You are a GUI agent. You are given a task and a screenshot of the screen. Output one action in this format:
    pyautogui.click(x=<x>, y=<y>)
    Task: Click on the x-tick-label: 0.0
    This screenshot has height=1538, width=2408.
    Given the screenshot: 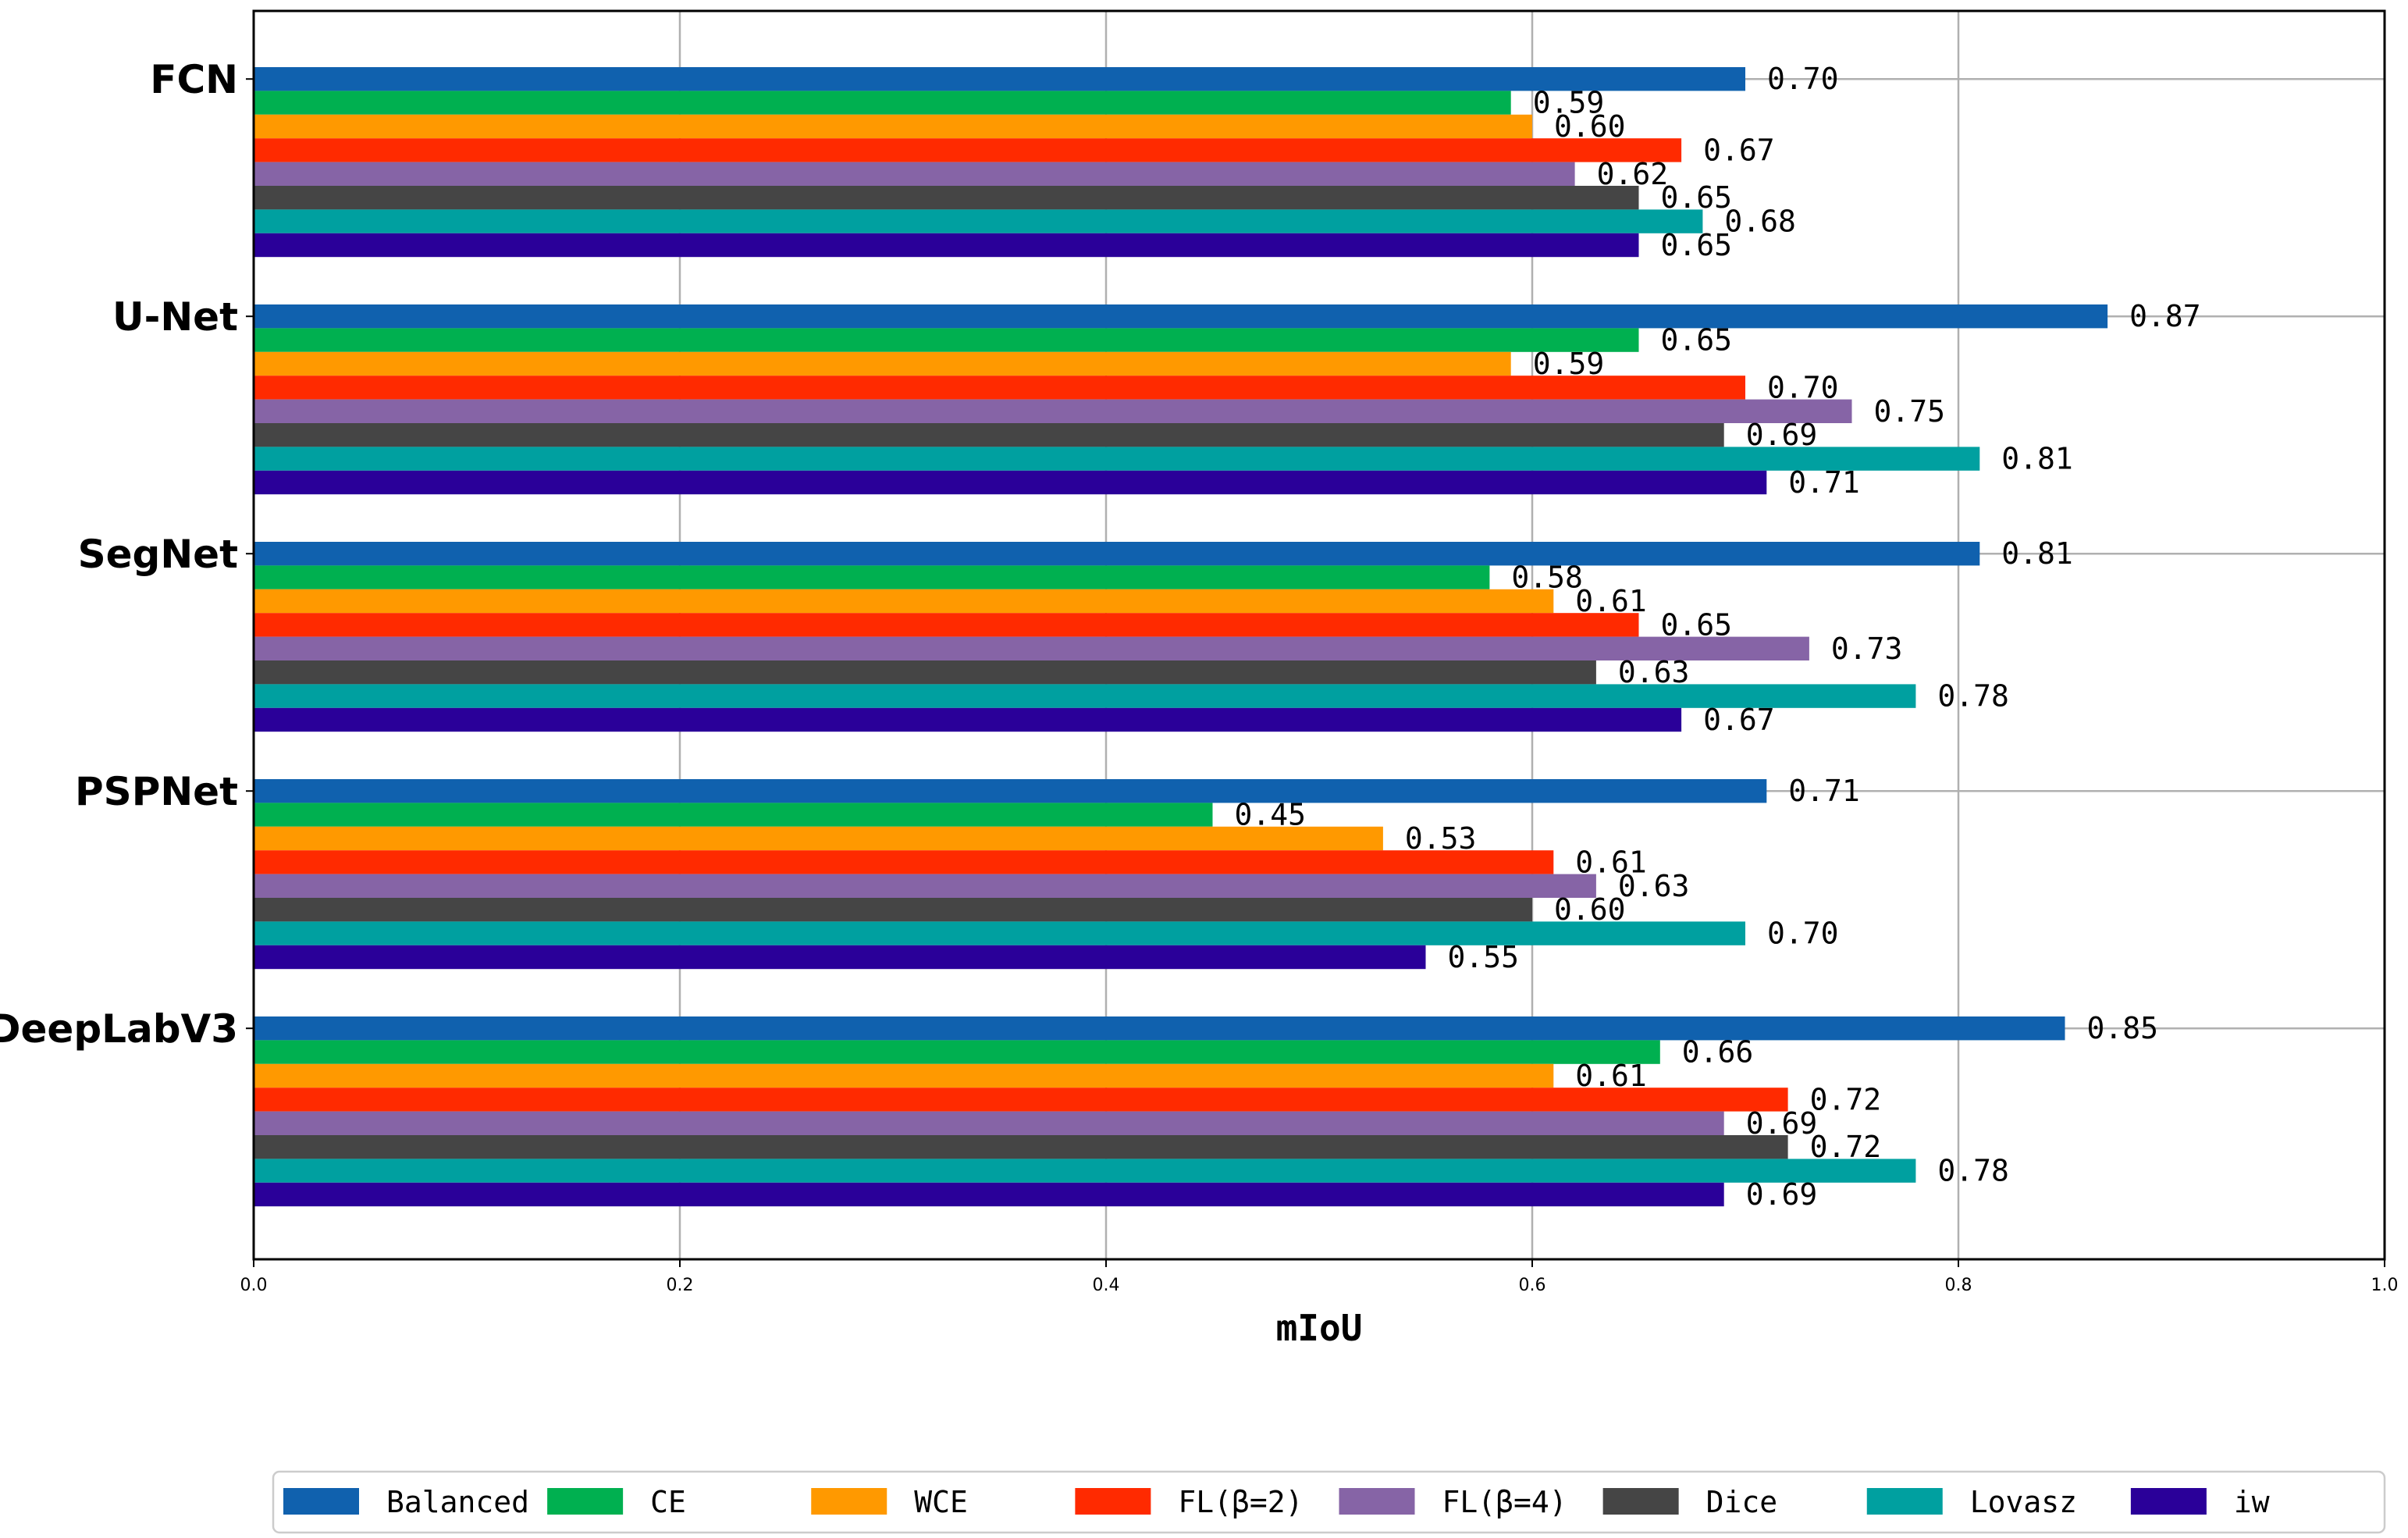 What is the action you would take?
    pyautogui.click(x=254, y=1285)
    